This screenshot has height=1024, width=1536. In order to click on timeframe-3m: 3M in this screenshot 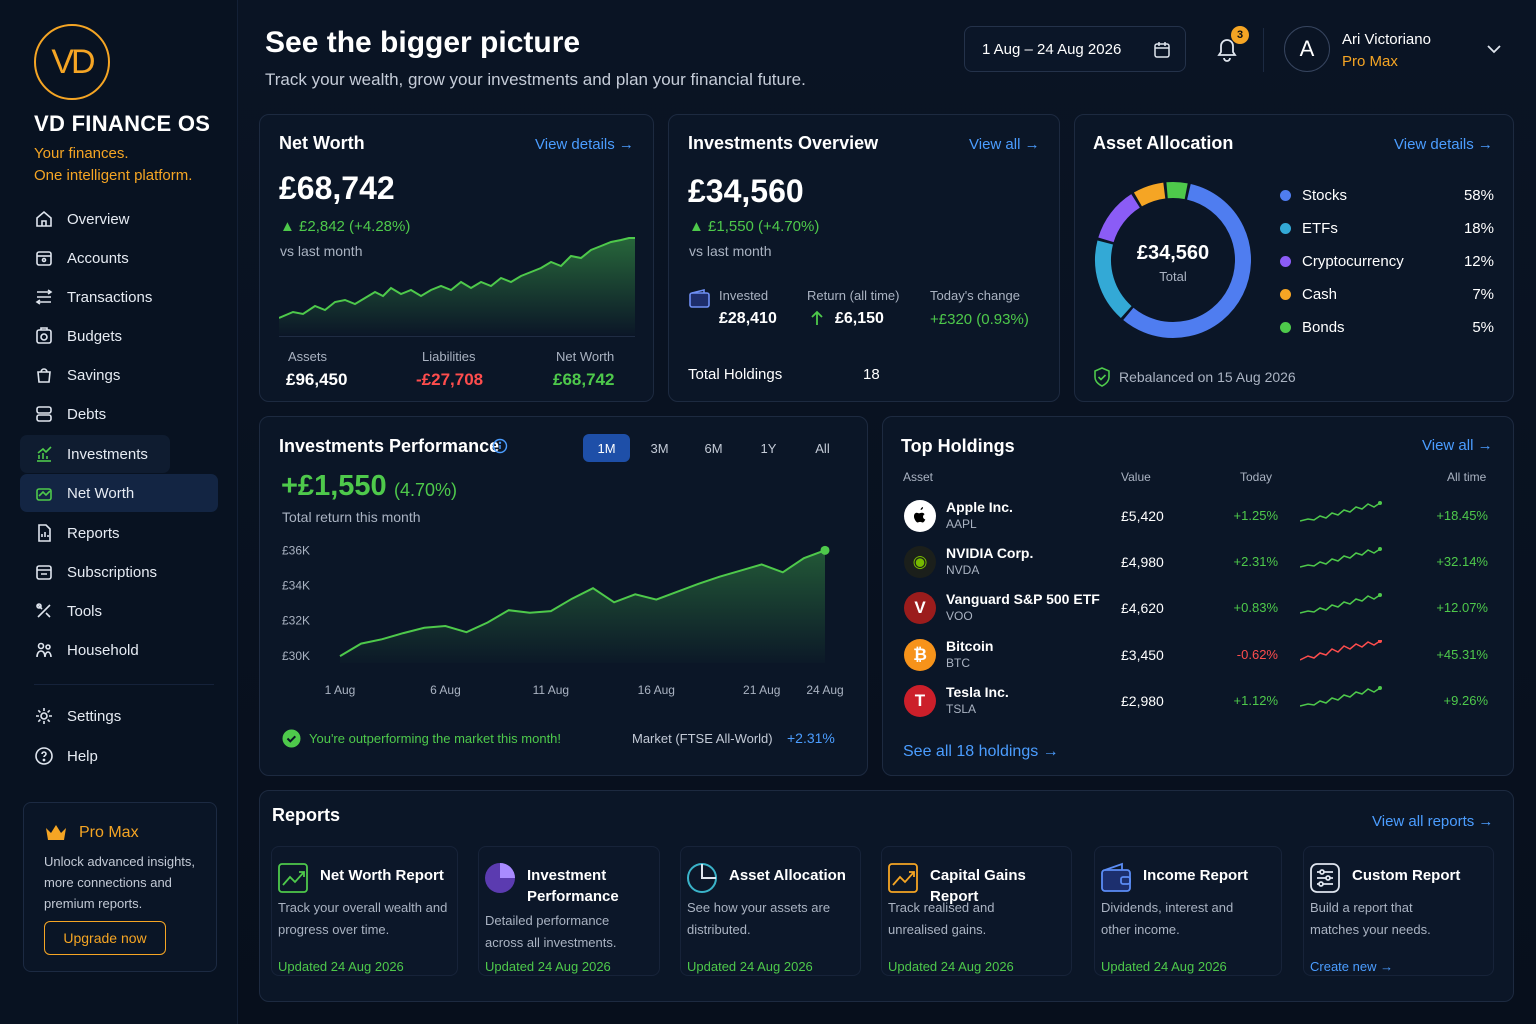, I will do `click(659, 448)`.